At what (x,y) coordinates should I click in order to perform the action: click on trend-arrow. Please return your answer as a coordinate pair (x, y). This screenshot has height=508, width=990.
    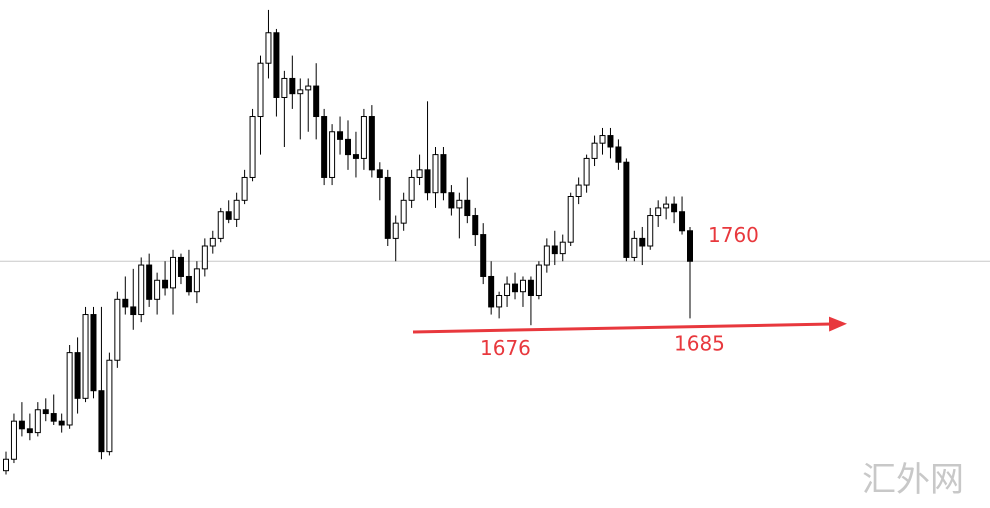
    Looking at the image, I should click on (629, 325).